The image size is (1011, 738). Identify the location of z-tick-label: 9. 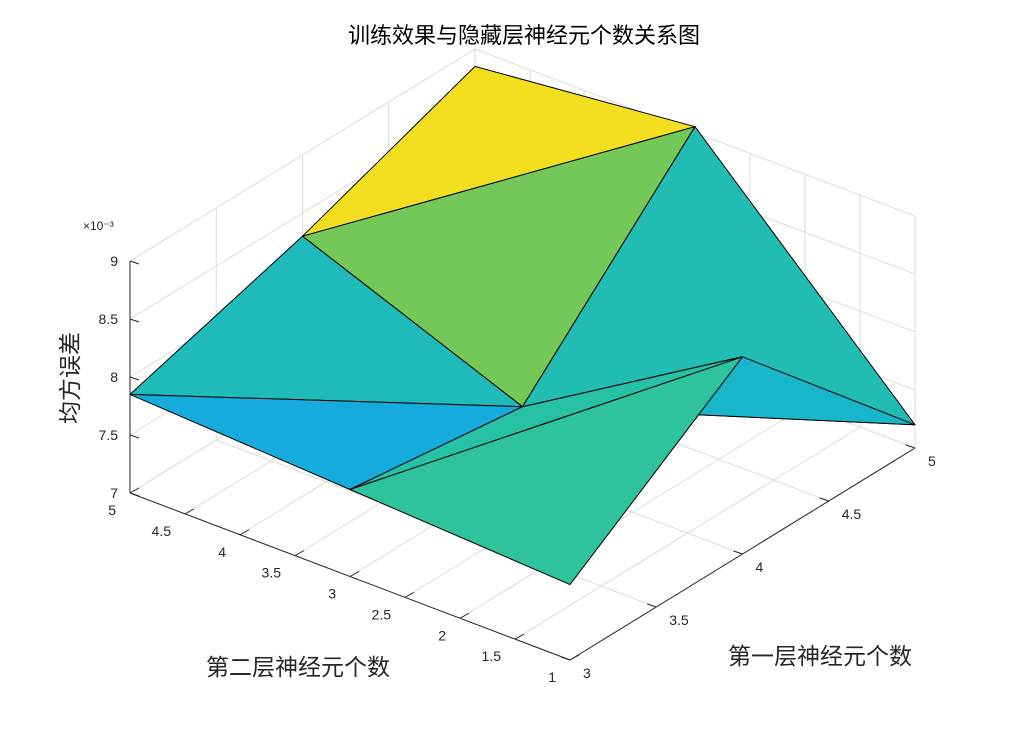
(114, 261).